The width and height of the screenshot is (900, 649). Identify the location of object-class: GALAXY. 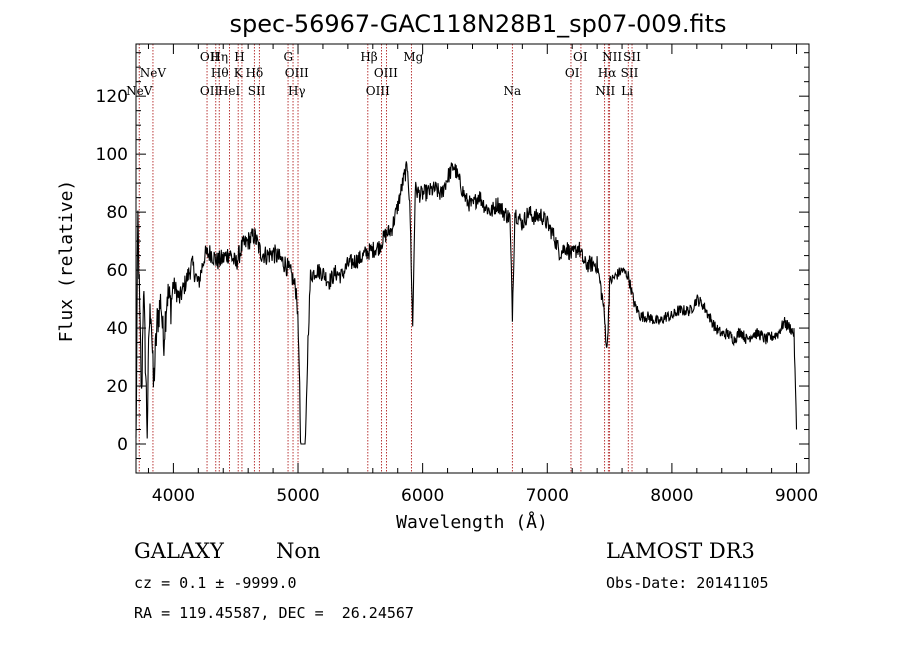
(179, 551).